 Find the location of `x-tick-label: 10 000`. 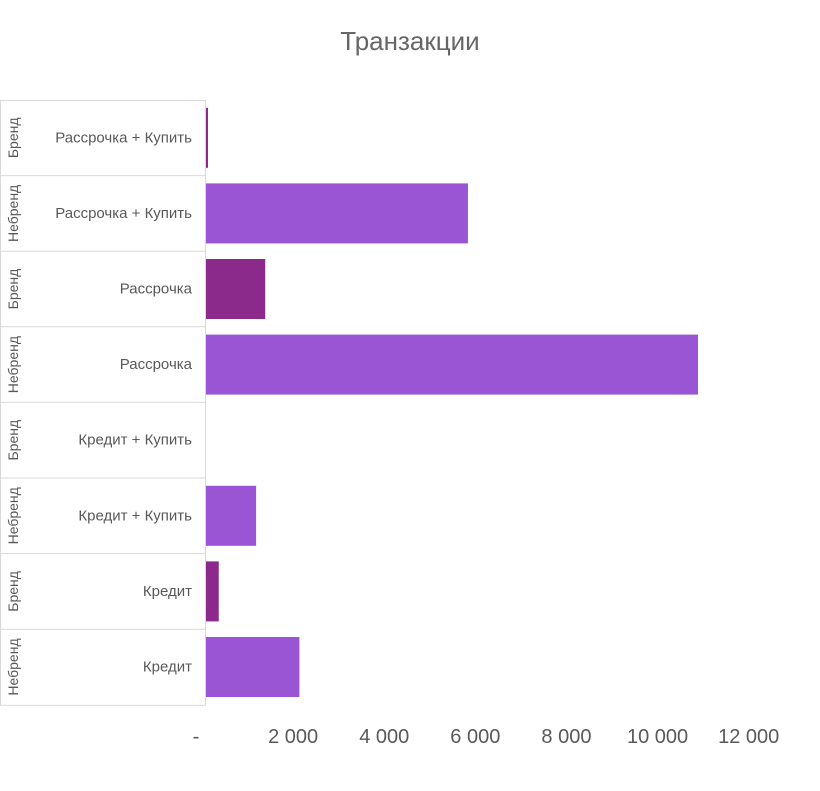

x-tick-label: 10 000 is located at coordinates (657, 737).